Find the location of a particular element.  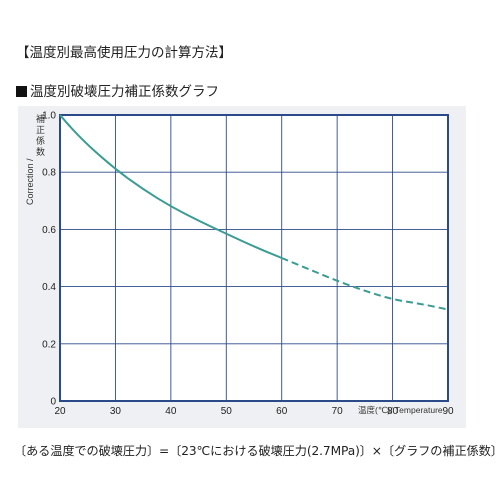

y-axis-label-char: 係 is located at coordinates (40, 141).